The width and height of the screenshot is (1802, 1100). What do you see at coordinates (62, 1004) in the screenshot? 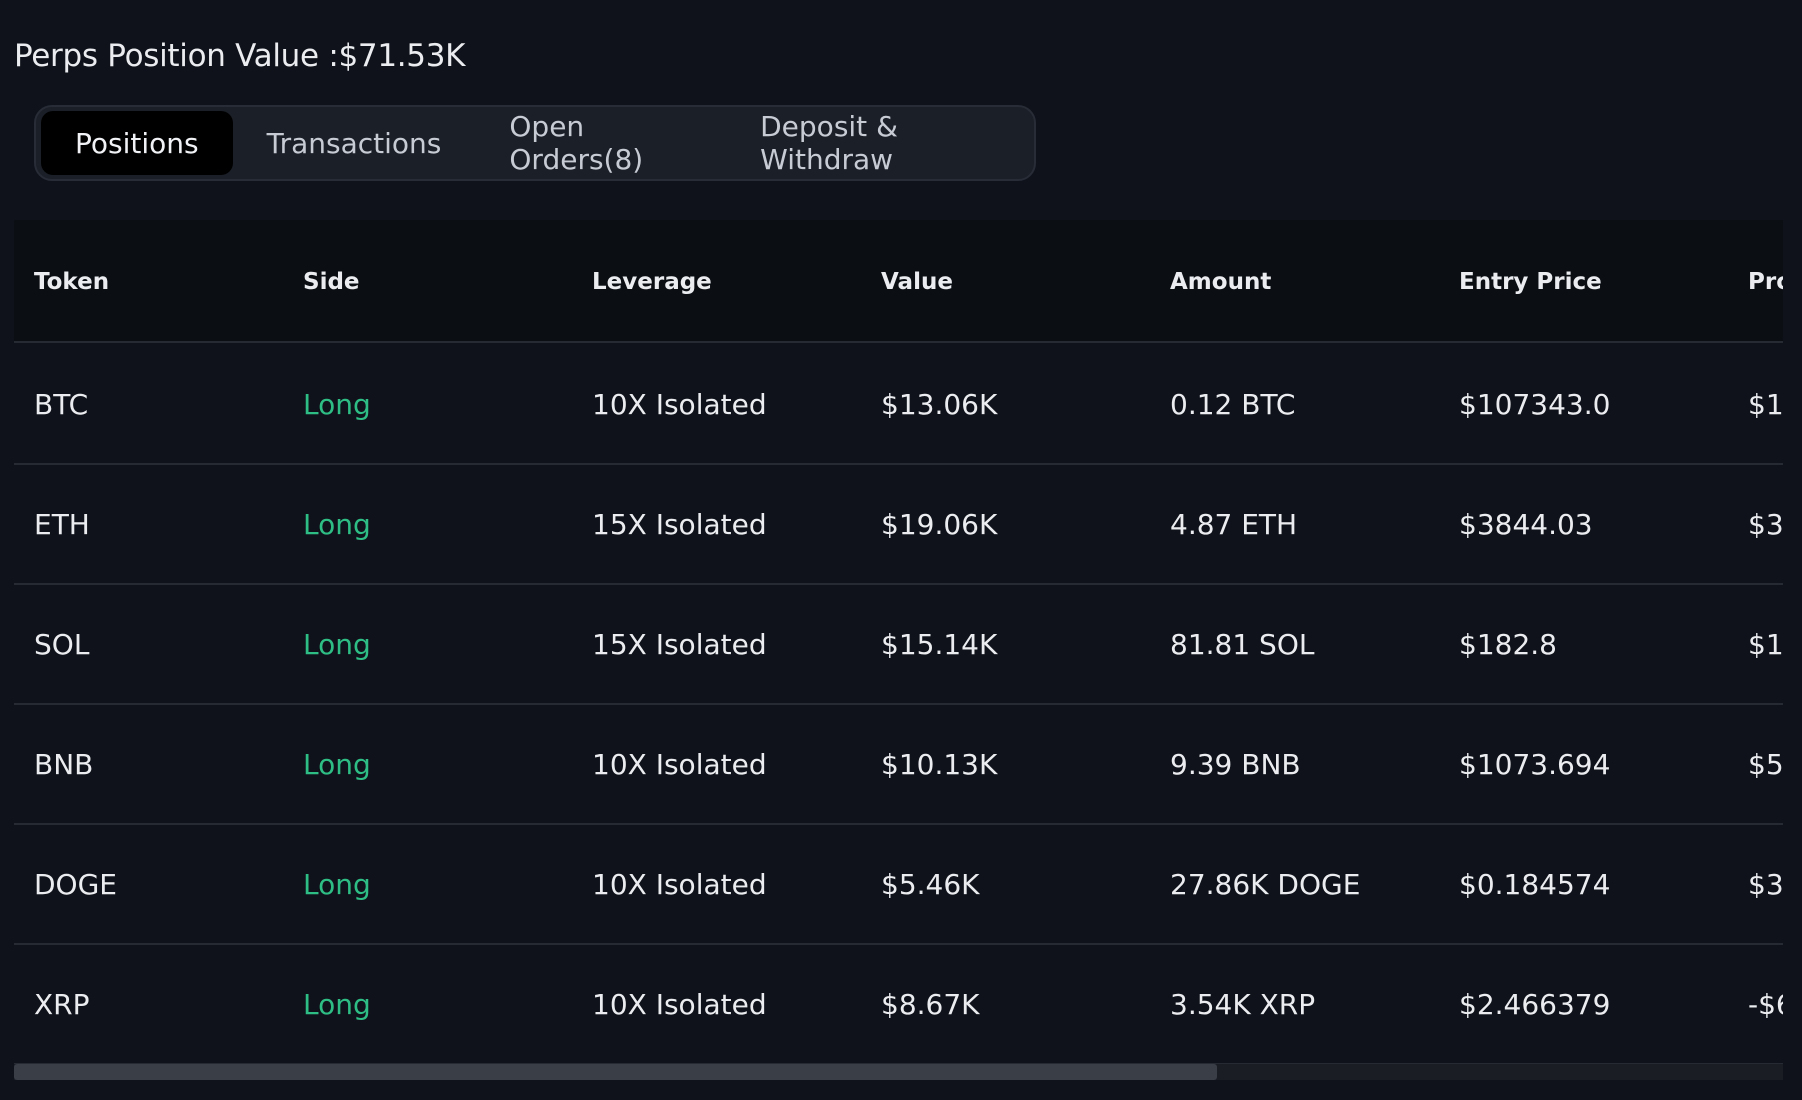
I see `token-cell: XRP` at bounding box center [62, 1004].